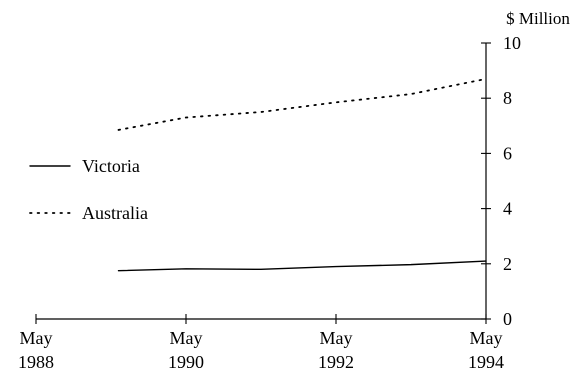  Describe the element at coordinates (88, 189) in the screenshot. I see `legend-layer: Victoria Australia` at that location.